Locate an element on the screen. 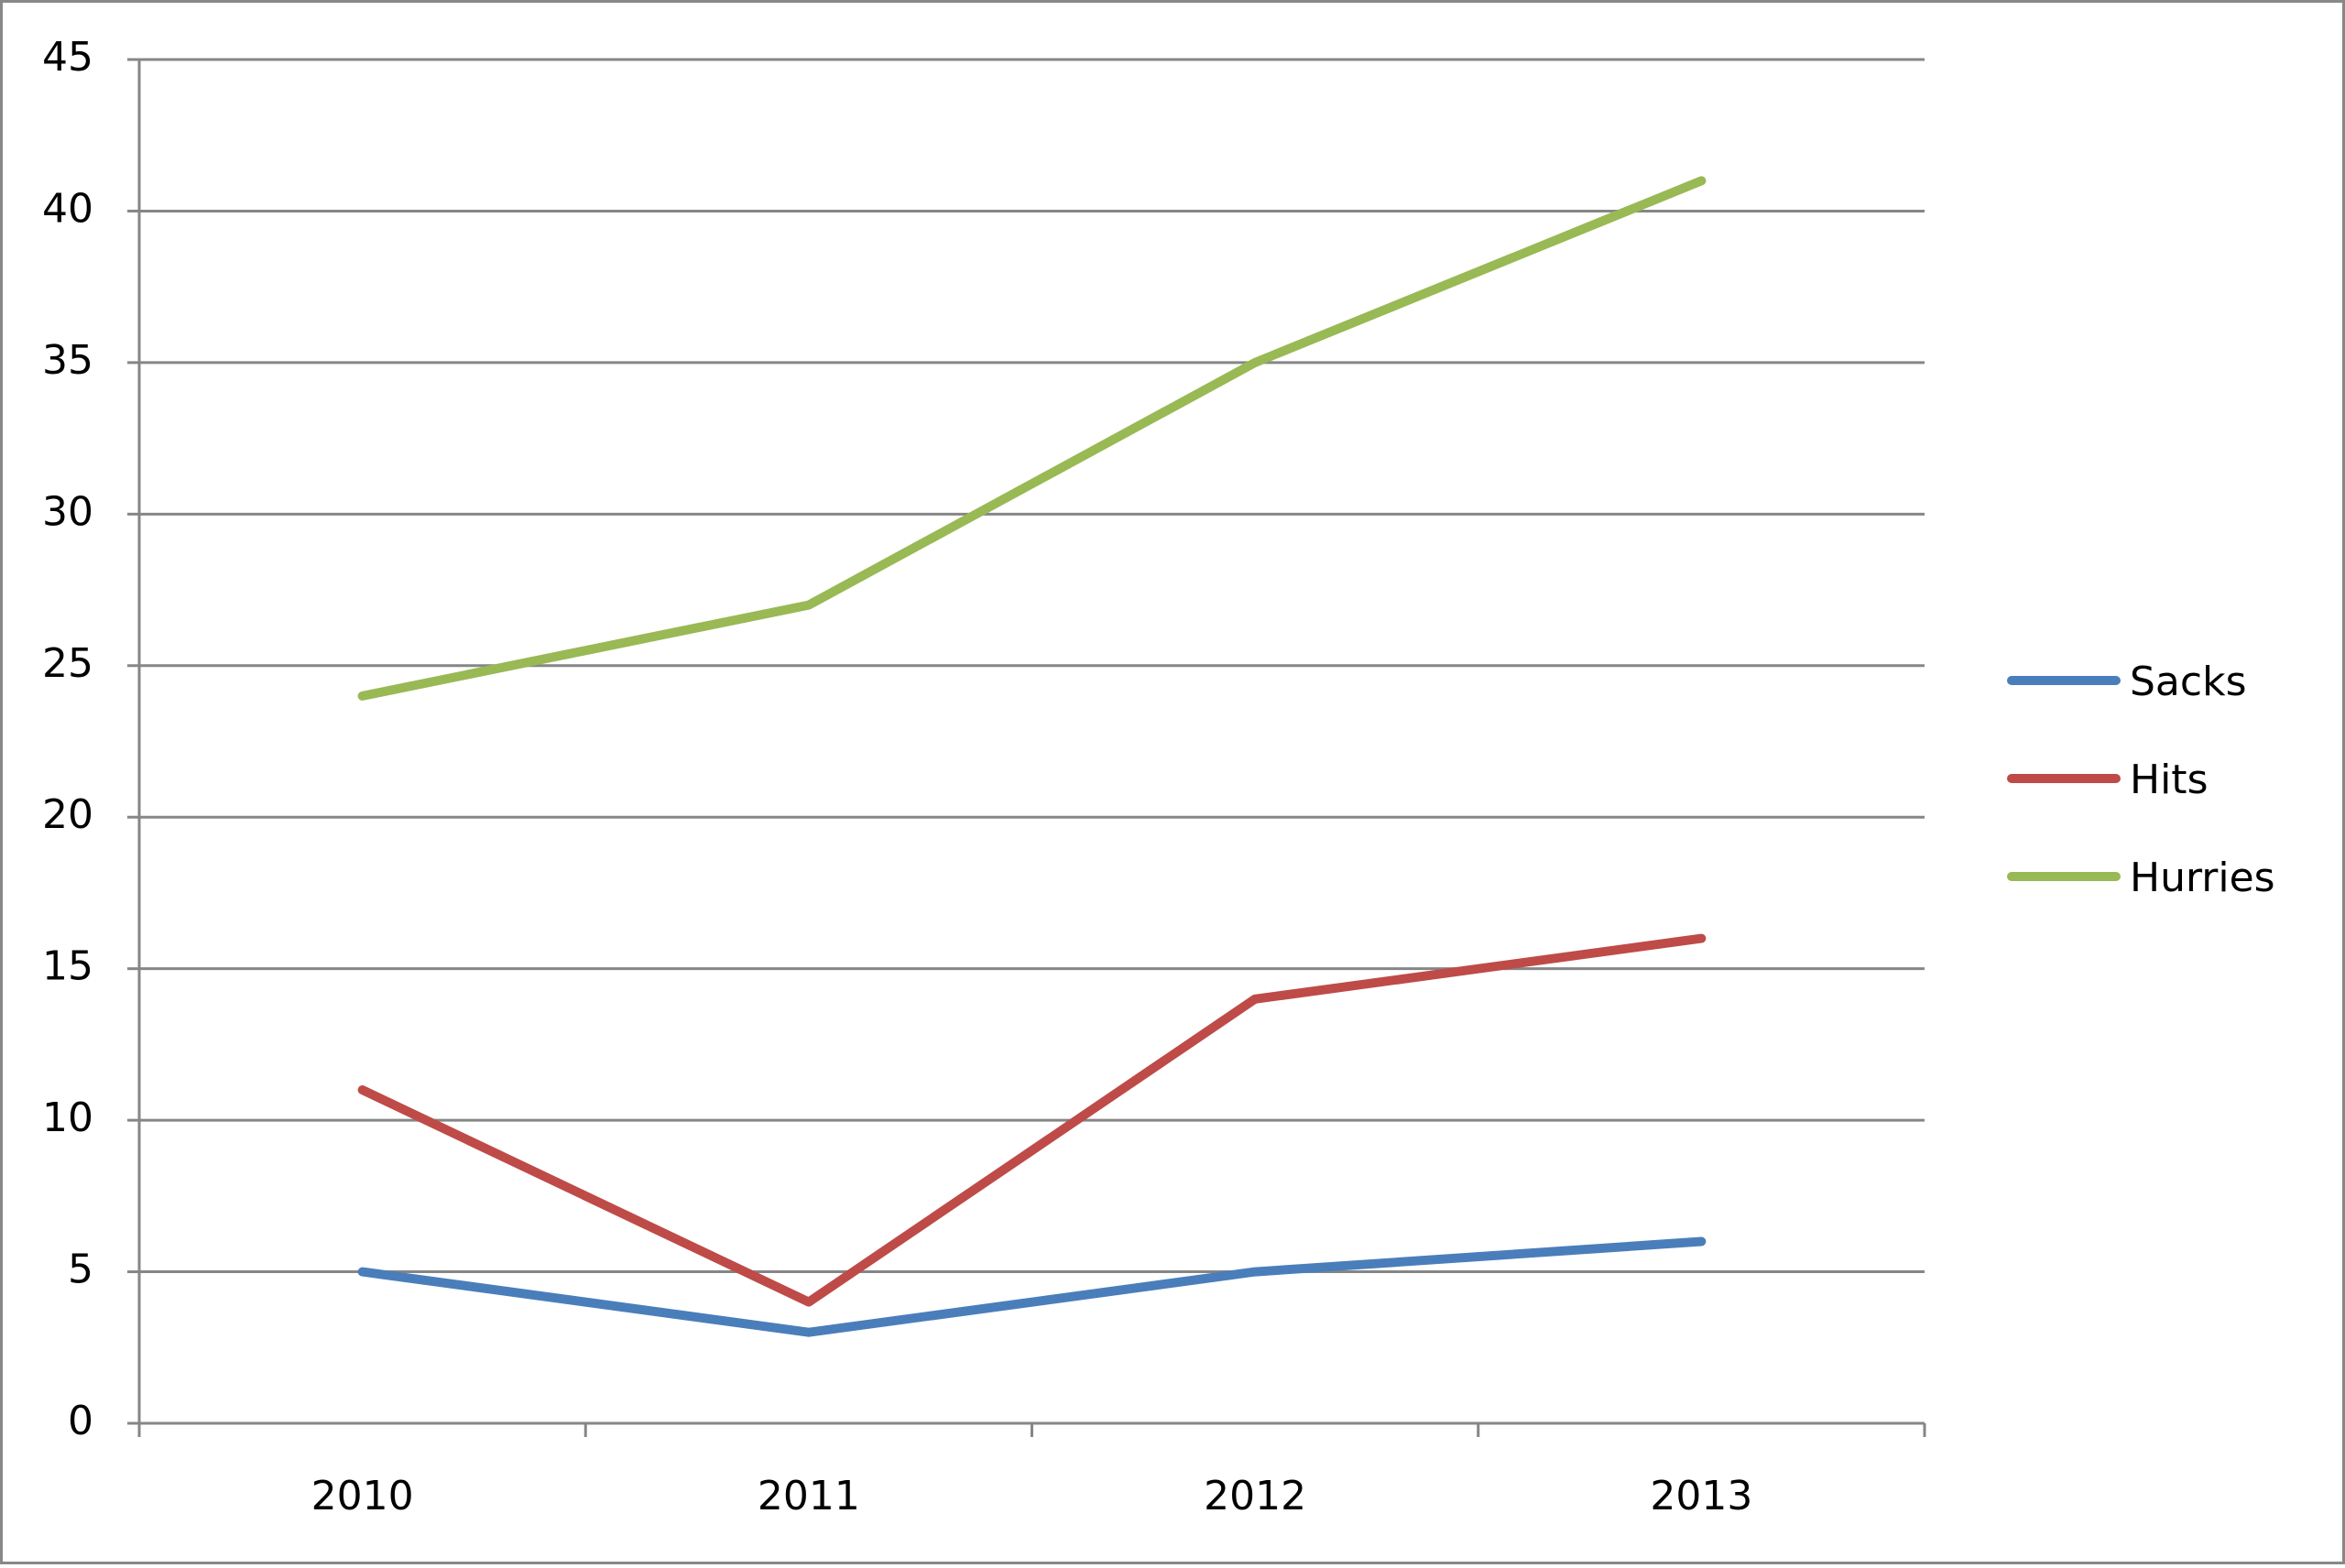  legend-label: Sacks is located at coordinates (2188, 682).